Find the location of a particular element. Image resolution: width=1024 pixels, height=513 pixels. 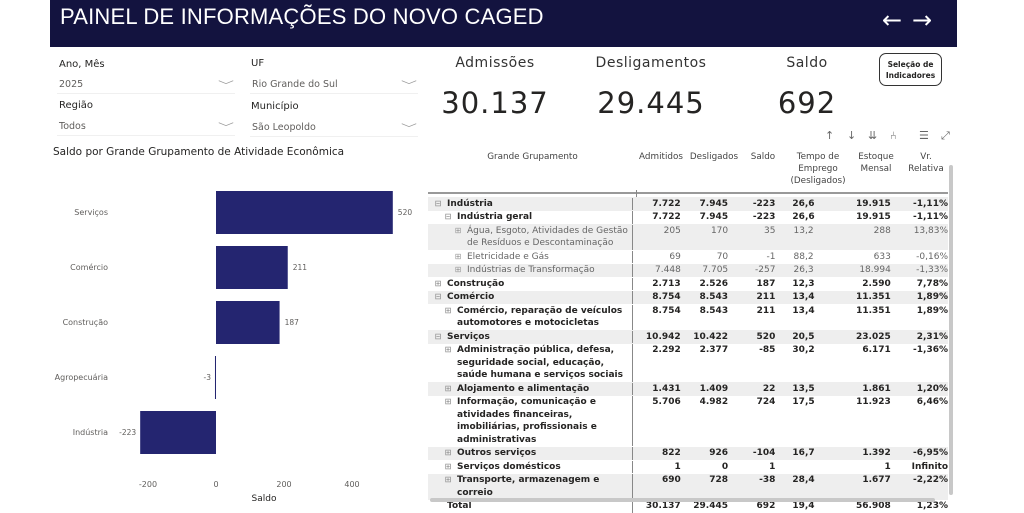

ano-mes-dropdown: 2025﹀ is located at coordinates (146, 85).